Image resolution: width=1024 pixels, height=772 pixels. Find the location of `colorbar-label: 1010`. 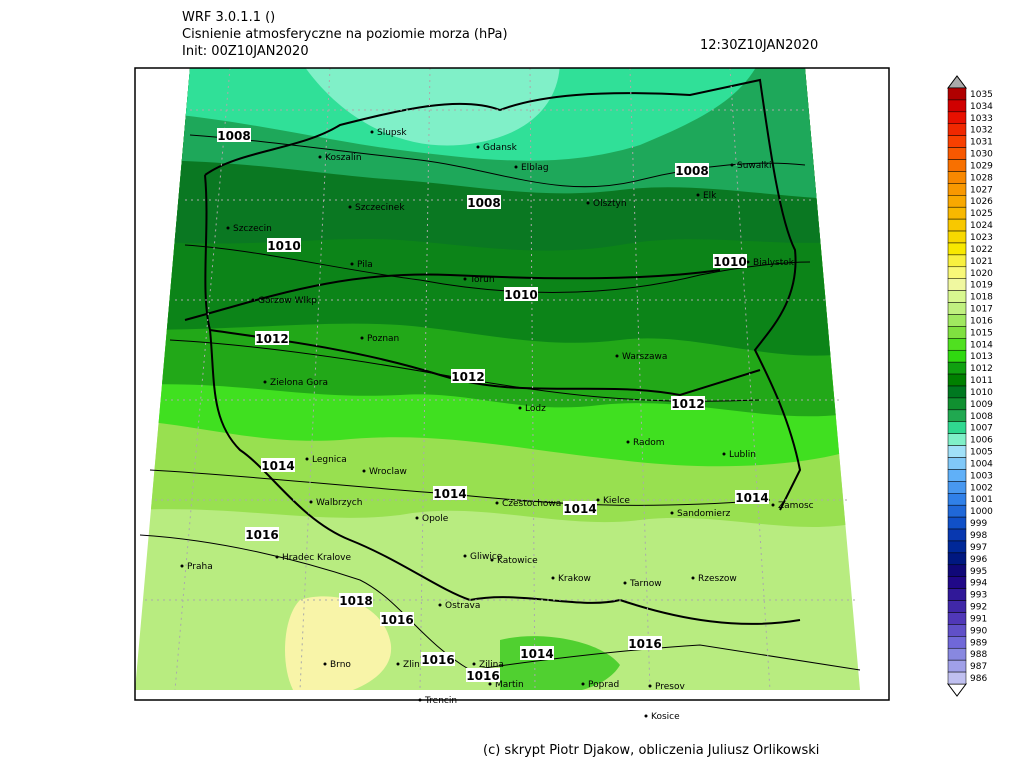

colorbar-label: 1010 is located at coordinates (981, 393).